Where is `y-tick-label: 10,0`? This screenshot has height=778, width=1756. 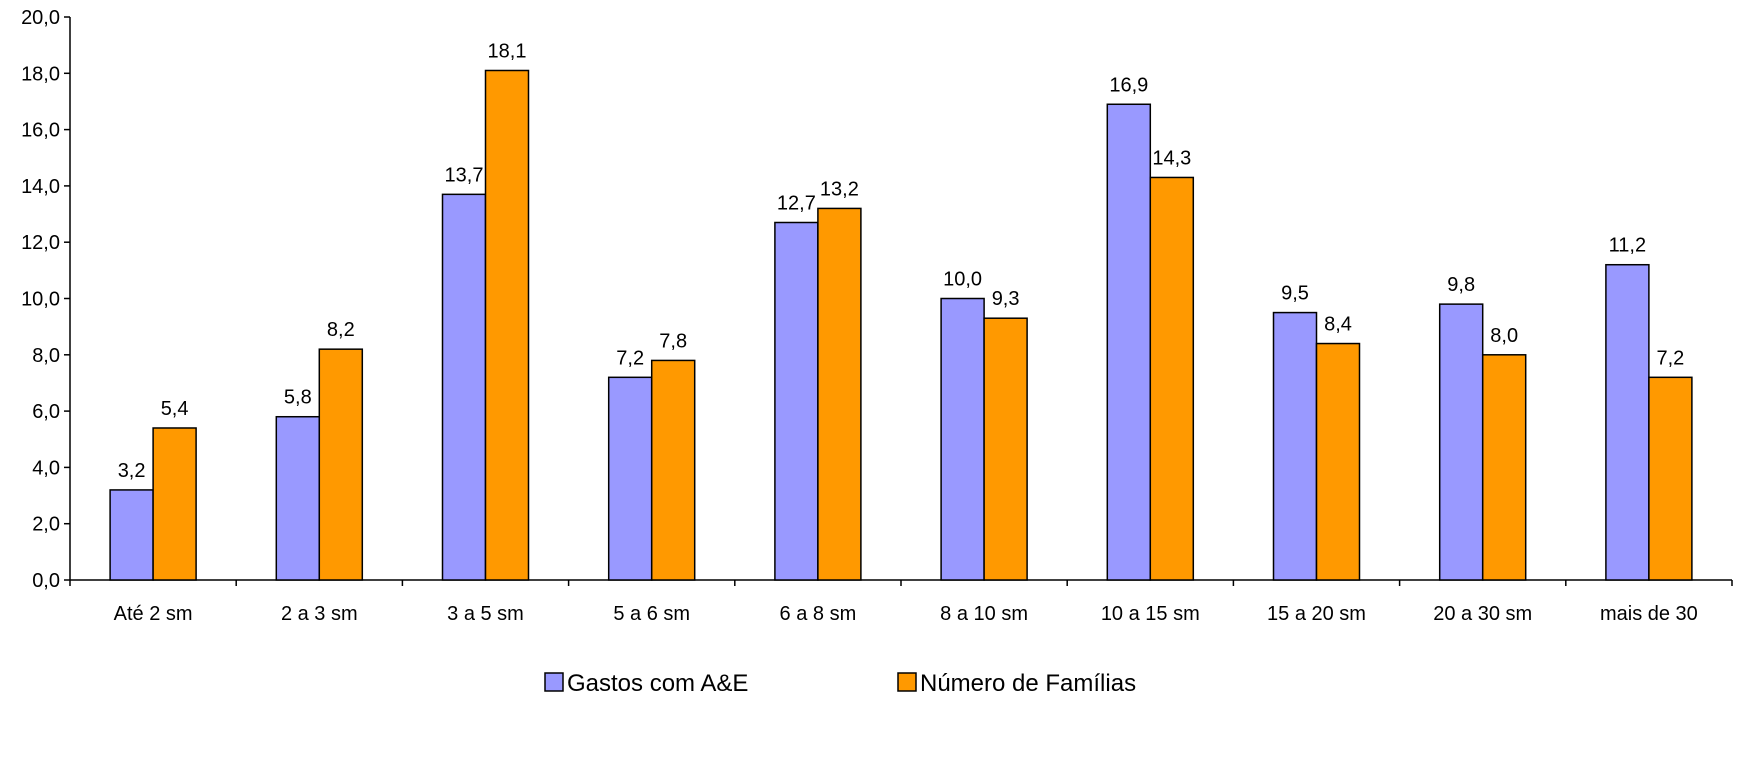
y-tick-label: 10,0 is located at coordinates (40, 300).